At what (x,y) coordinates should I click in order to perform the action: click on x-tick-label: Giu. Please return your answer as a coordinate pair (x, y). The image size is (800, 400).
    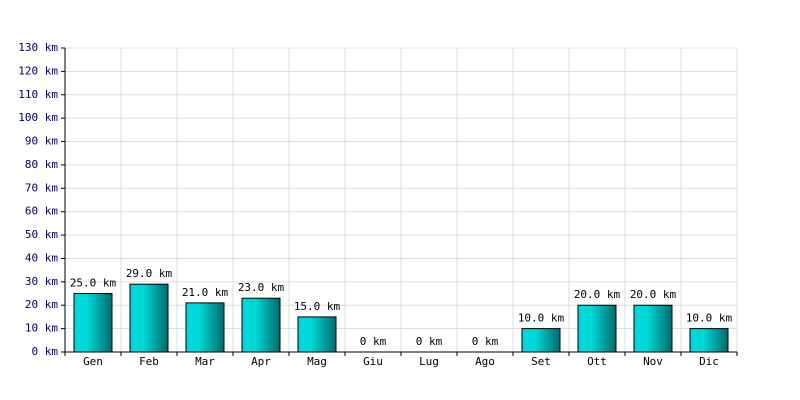
    Looking at the image, I should click on (373, 361).